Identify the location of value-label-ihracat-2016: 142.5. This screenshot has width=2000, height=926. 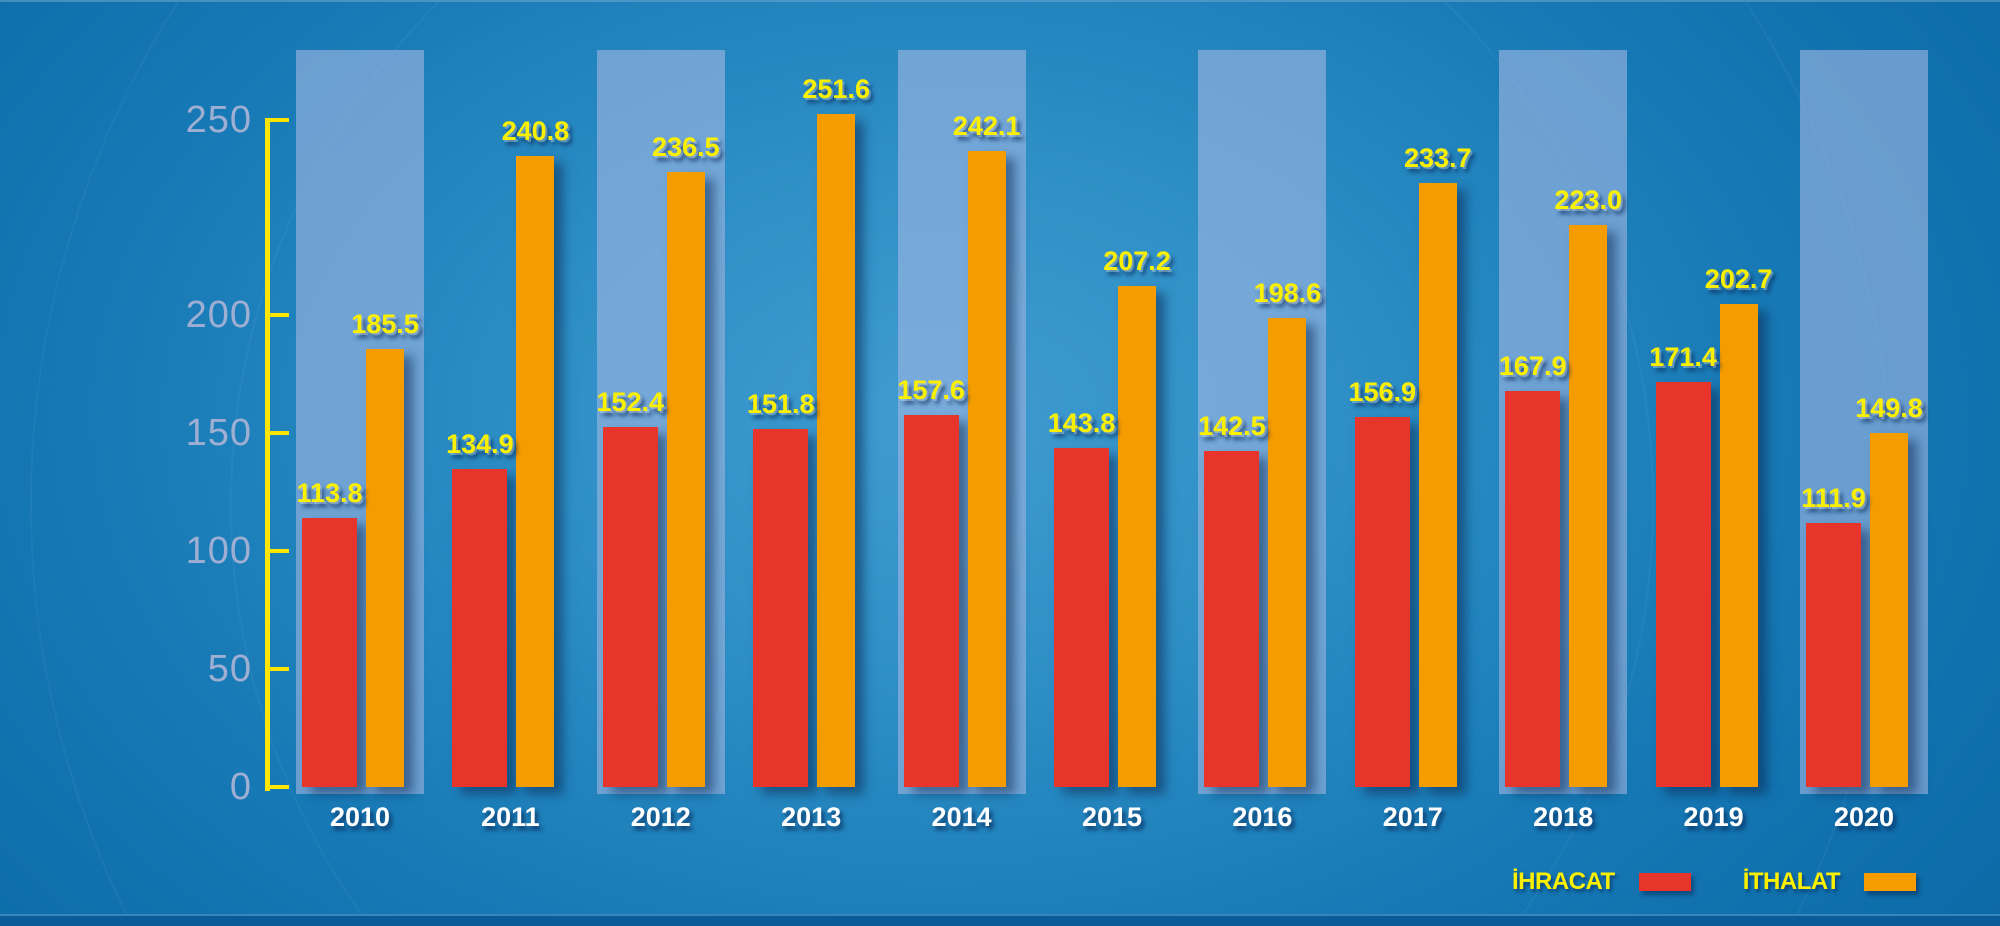
(1232, 425).